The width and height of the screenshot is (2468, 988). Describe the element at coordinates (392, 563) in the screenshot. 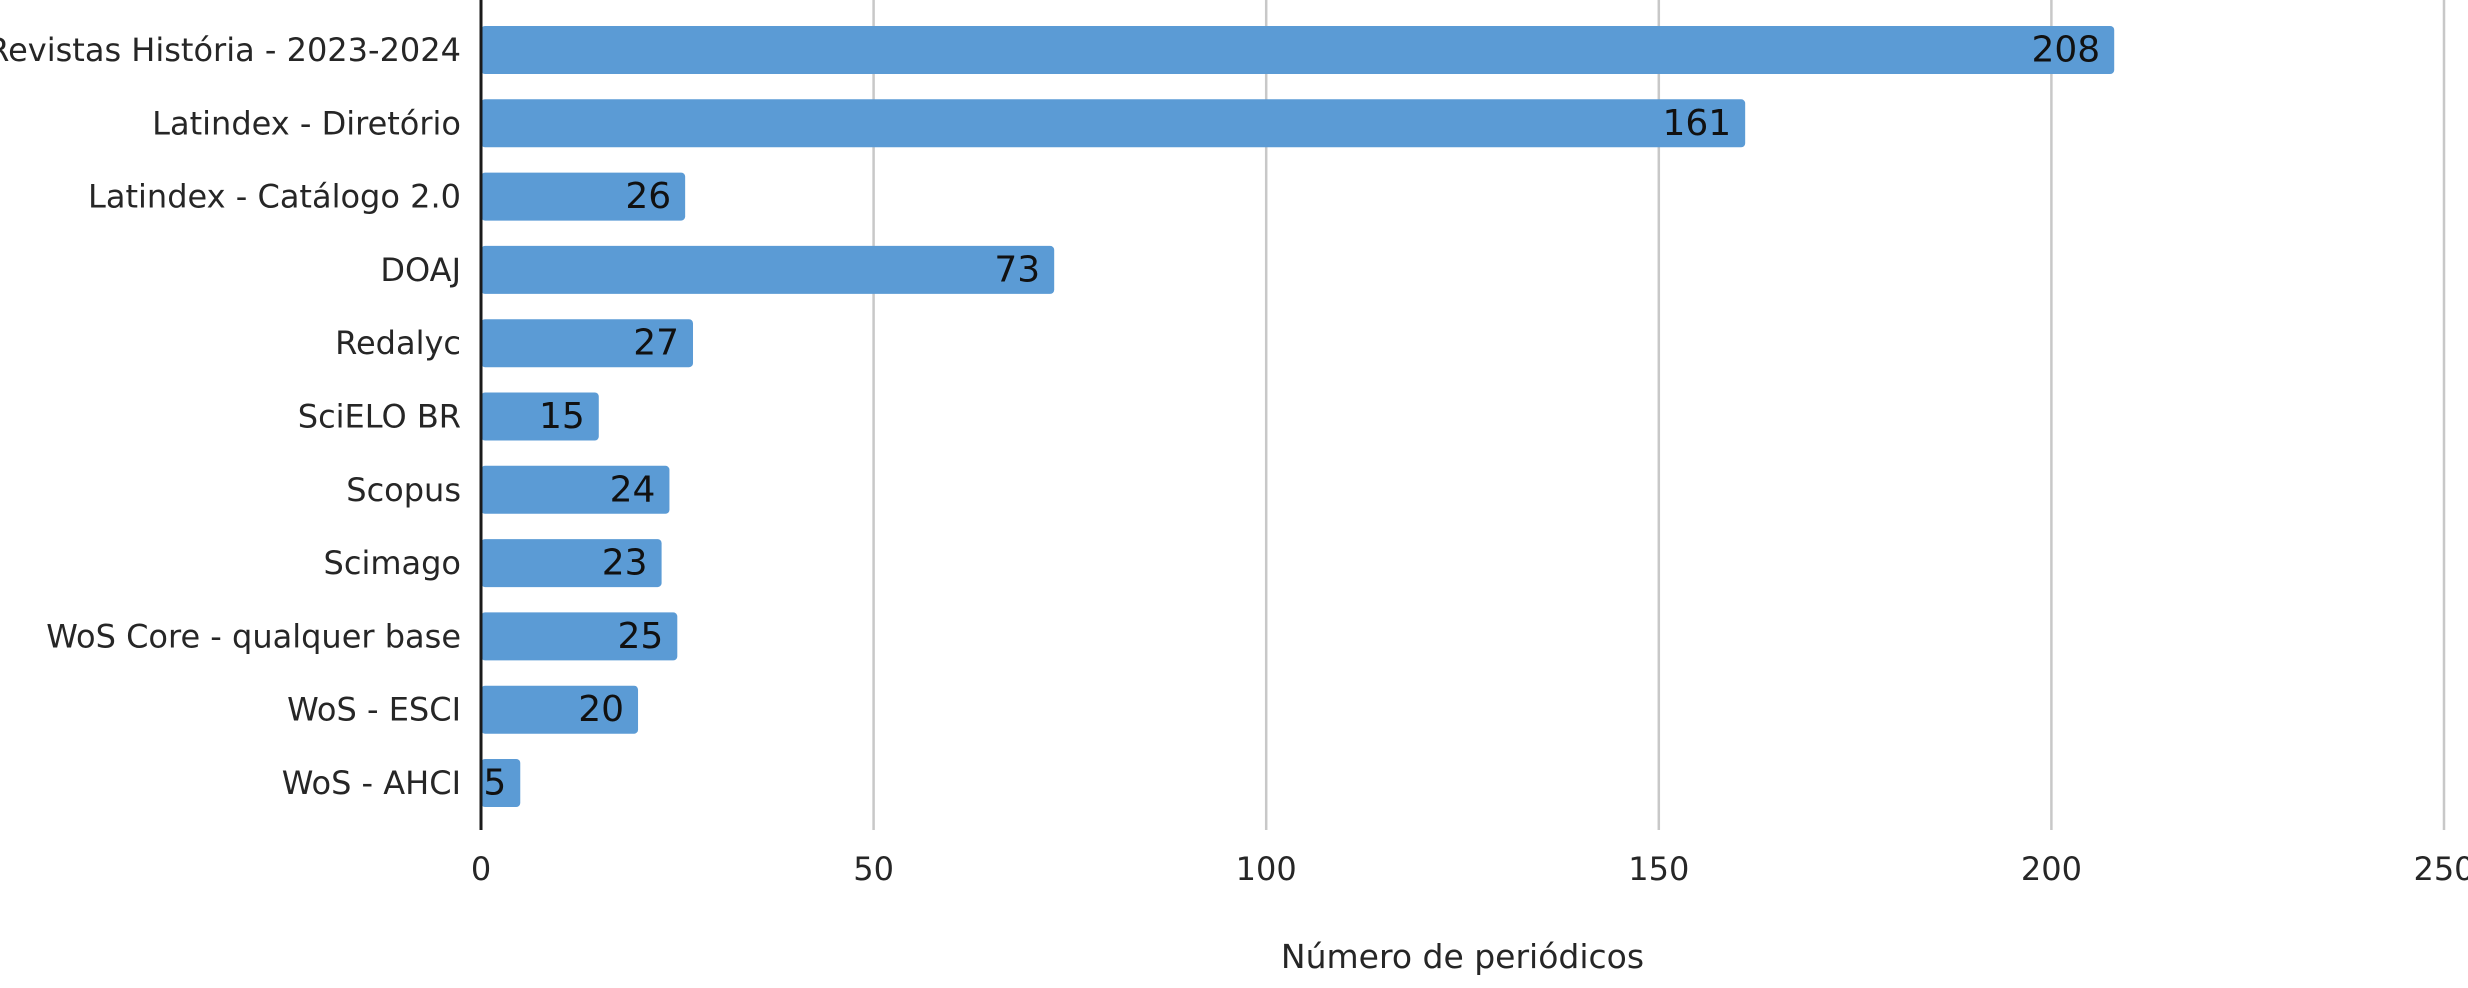

I see `category-label: Scimago` at that location.